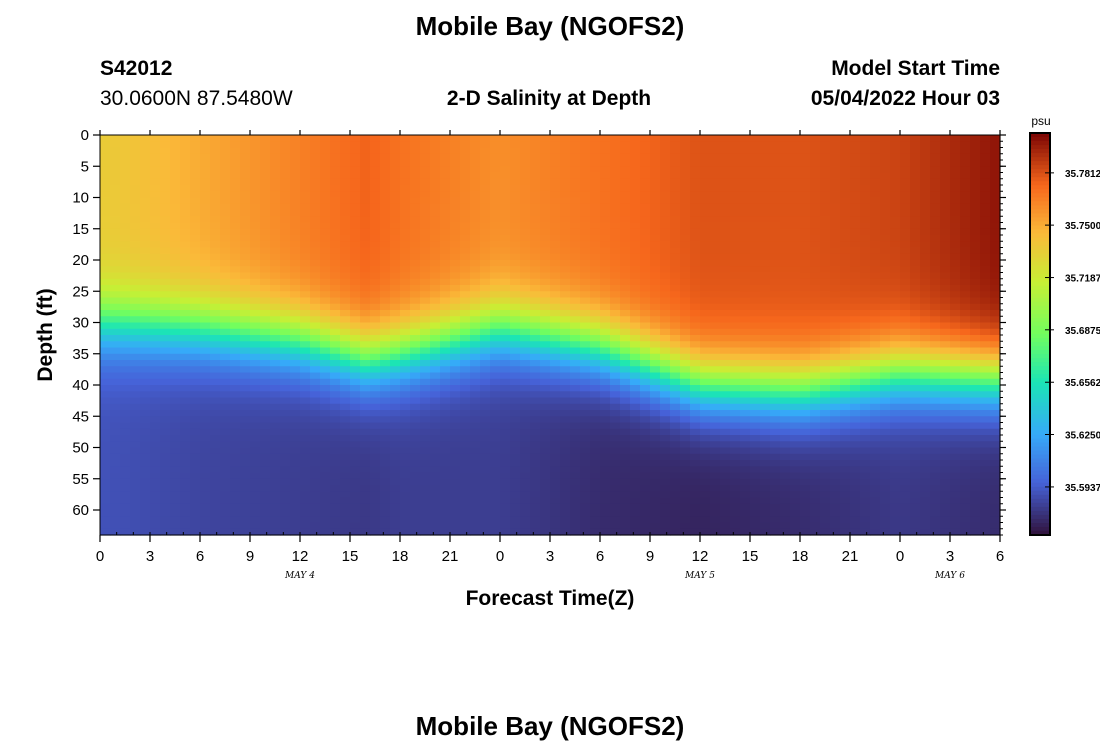  Describe the element at coordinates (549, 98) in the screenshot. I see `chart-subtitle: 2-D Salinity at Depth` at that location.